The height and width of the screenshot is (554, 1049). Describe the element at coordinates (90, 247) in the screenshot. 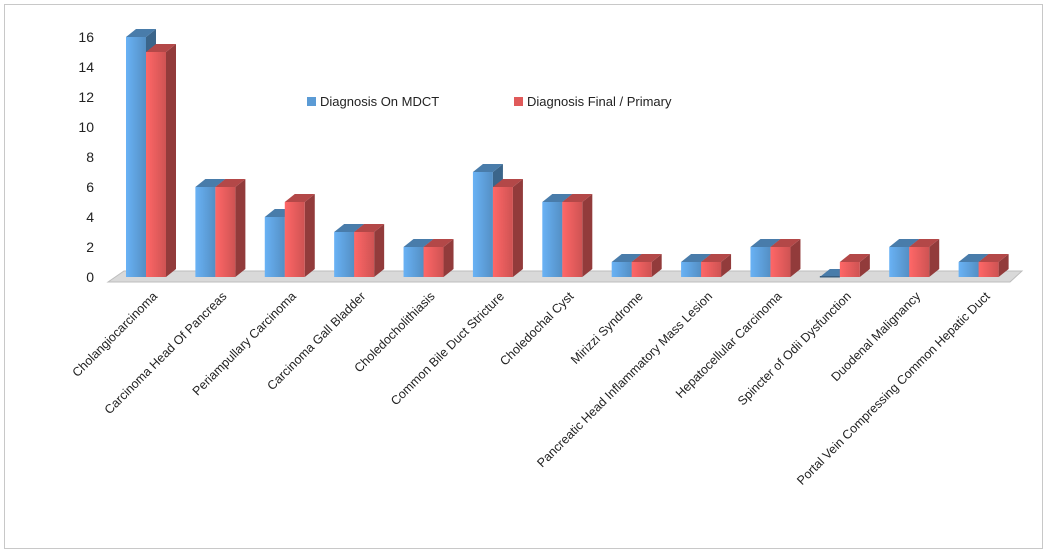

I see `y-tick-label: 2` at that location.